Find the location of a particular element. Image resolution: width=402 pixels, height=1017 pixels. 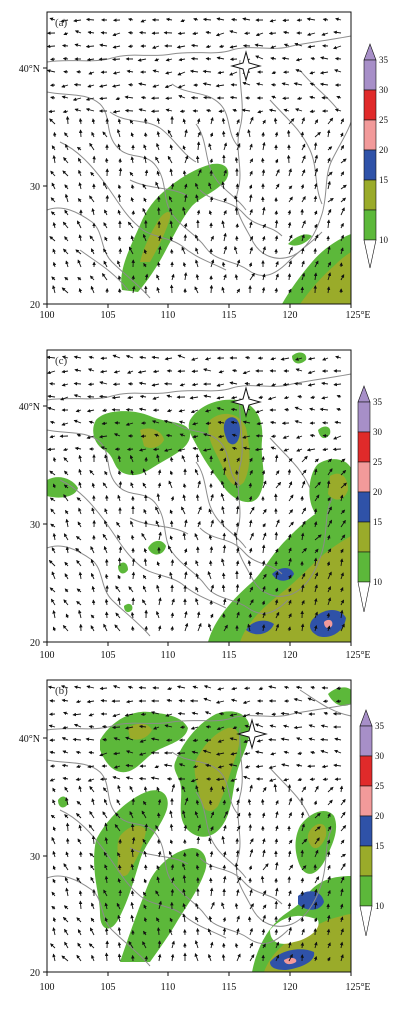

x-tick-c-4: 120 is located at coordinates (290, 655).